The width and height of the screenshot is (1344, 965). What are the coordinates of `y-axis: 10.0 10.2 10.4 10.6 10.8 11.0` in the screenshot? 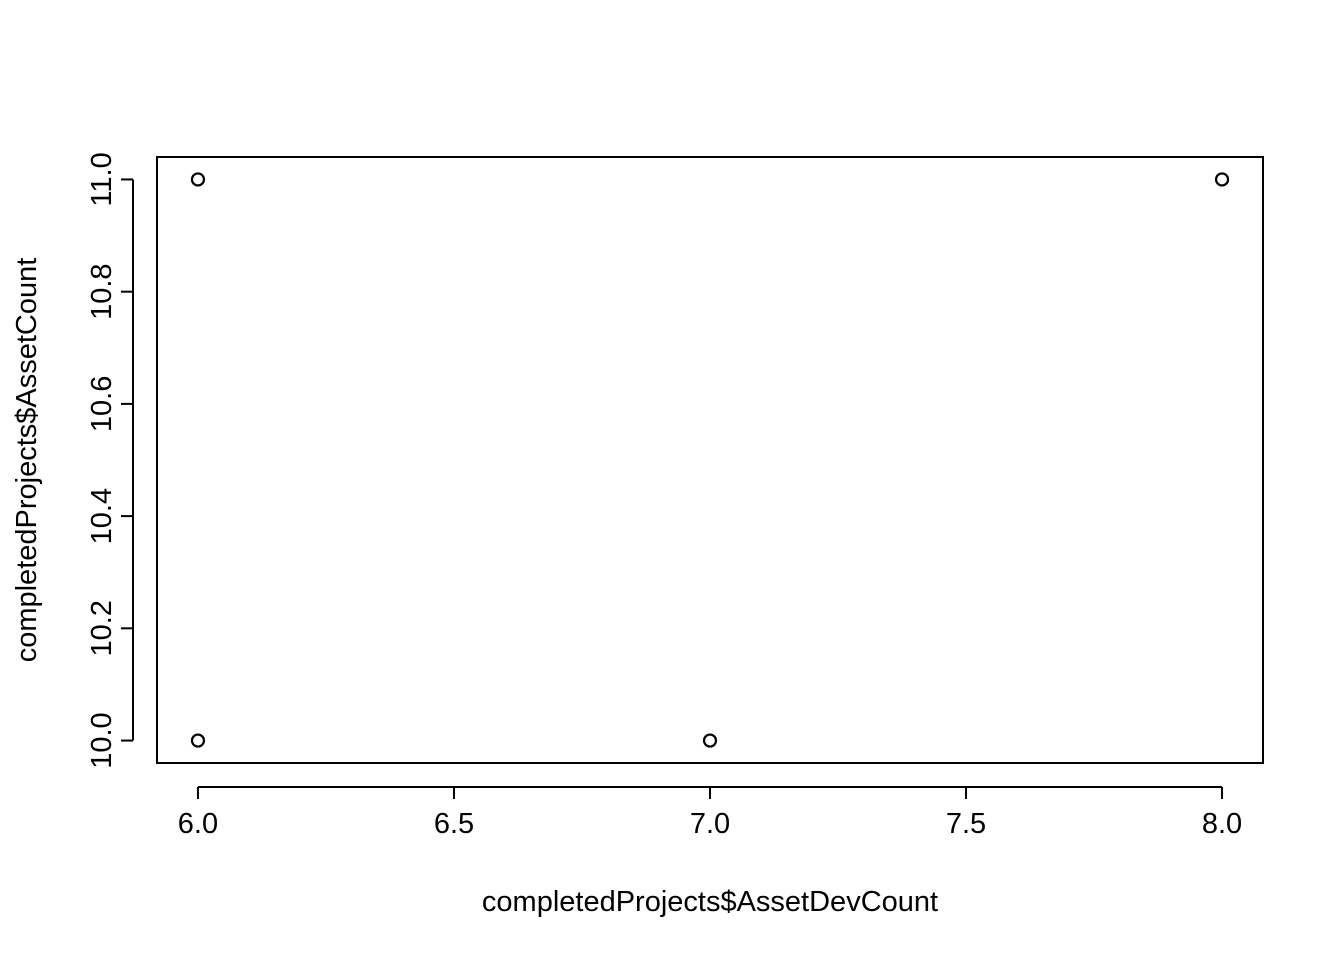 It's located at (110, 460).